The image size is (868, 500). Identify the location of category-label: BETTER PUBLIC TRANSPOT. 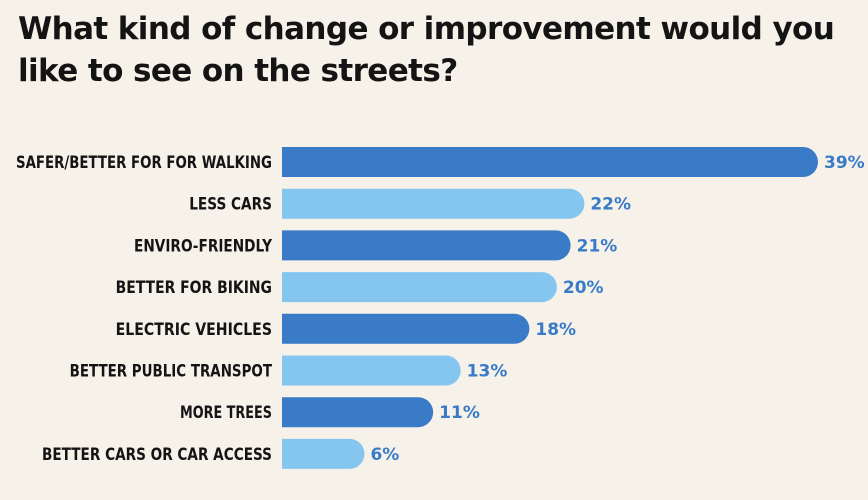
(171, 372).